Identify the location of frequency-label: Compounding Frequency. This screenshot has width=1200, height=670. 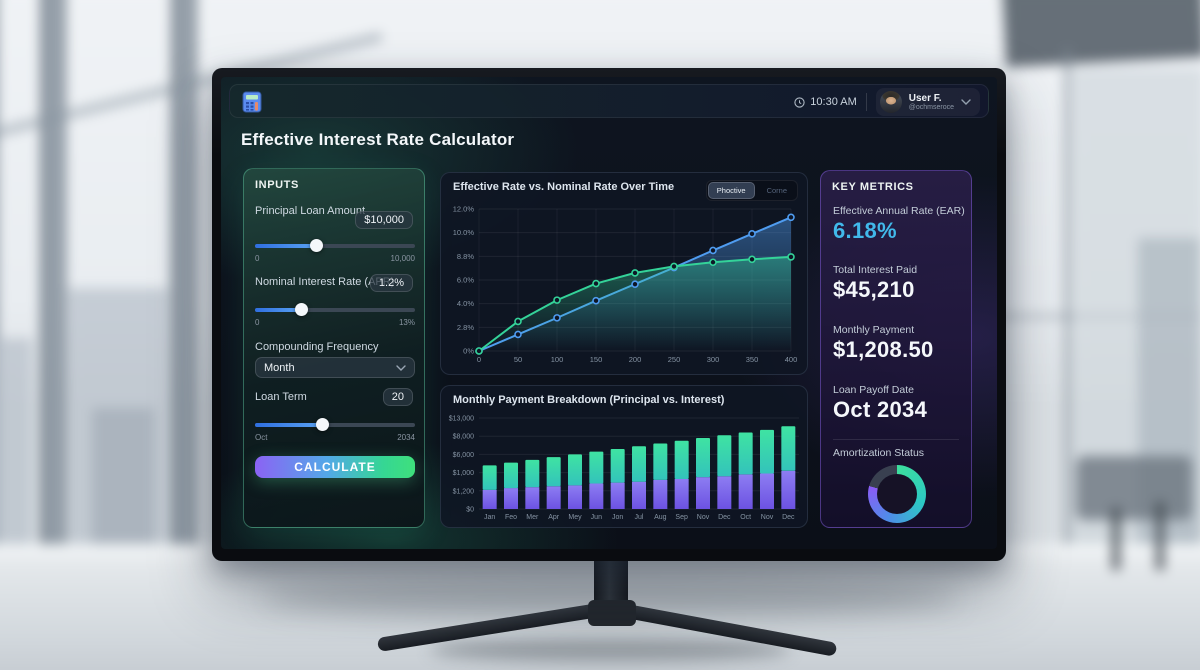
(317, 347).